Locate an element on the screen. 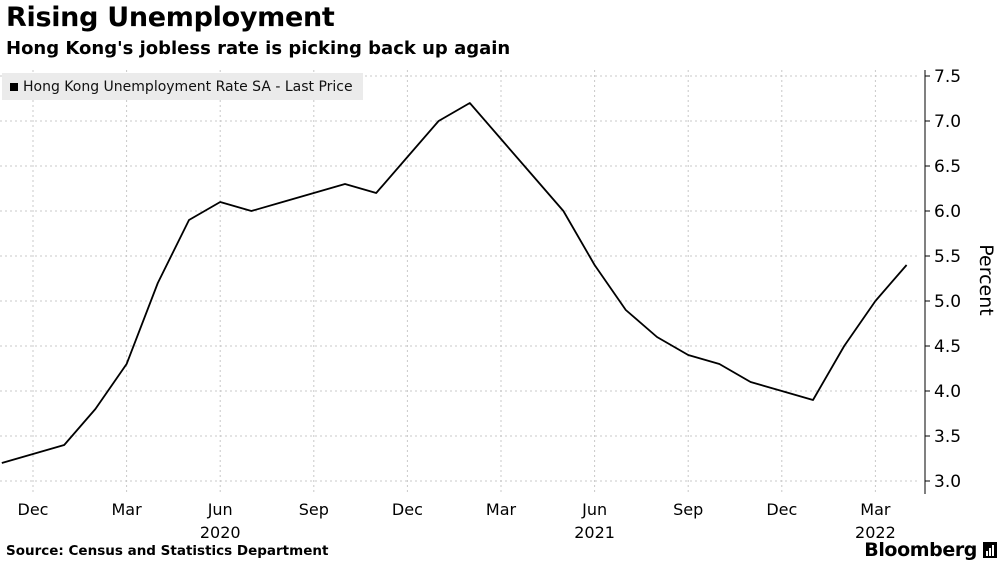 The image size is (1003, 564). legend-swatch is located at coordinates (14, 86).